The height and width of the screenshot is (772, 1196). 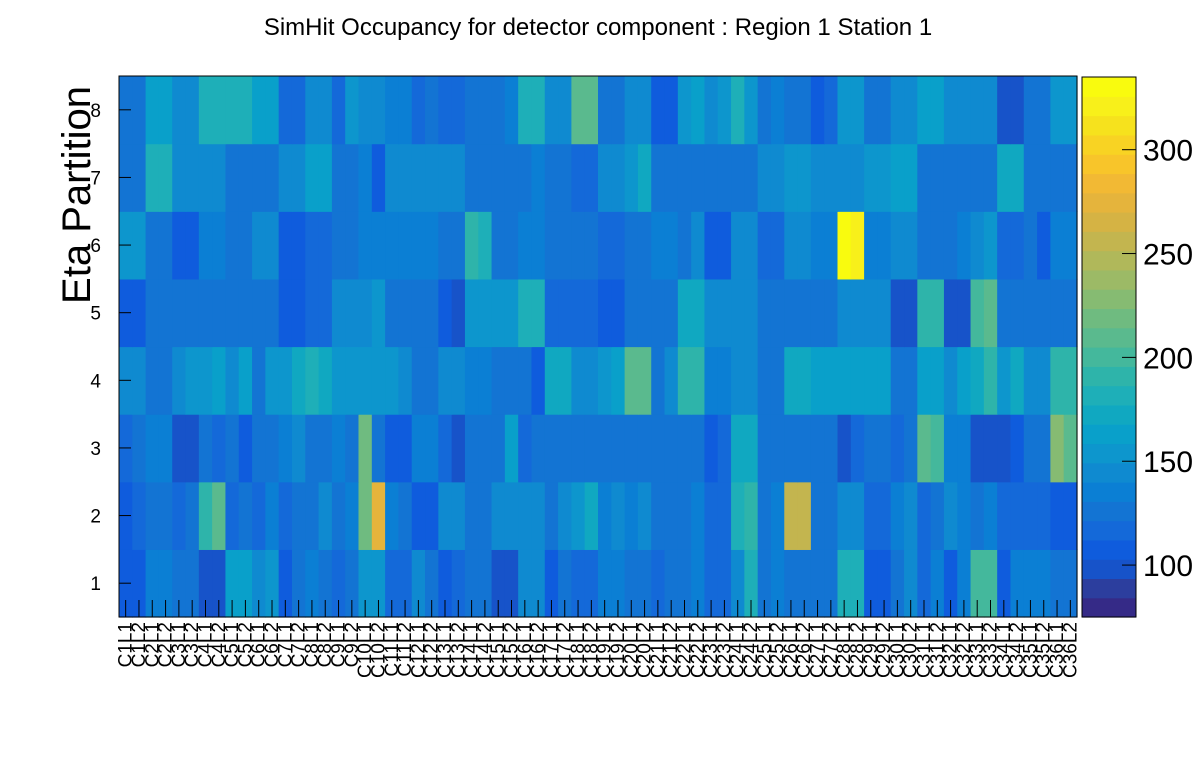 What do you see at coordinates (1044, 650) in the screenshot?
I see `x-tick-label: C35L2` at bounding box center [1044, 650].